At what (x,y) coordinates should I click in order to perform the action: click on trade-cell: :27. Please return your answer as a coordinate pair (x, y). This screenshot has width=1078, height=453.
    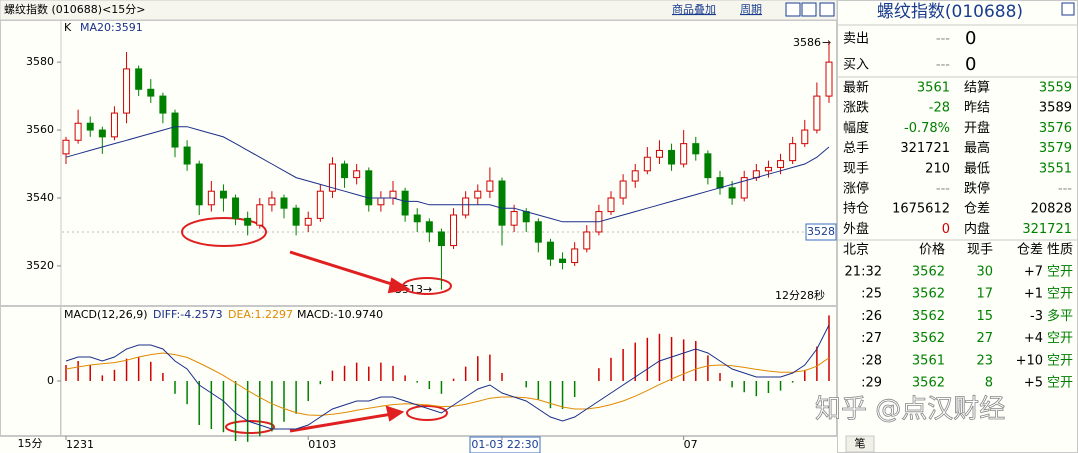
    Looking at the image, I should click on (871, 338).